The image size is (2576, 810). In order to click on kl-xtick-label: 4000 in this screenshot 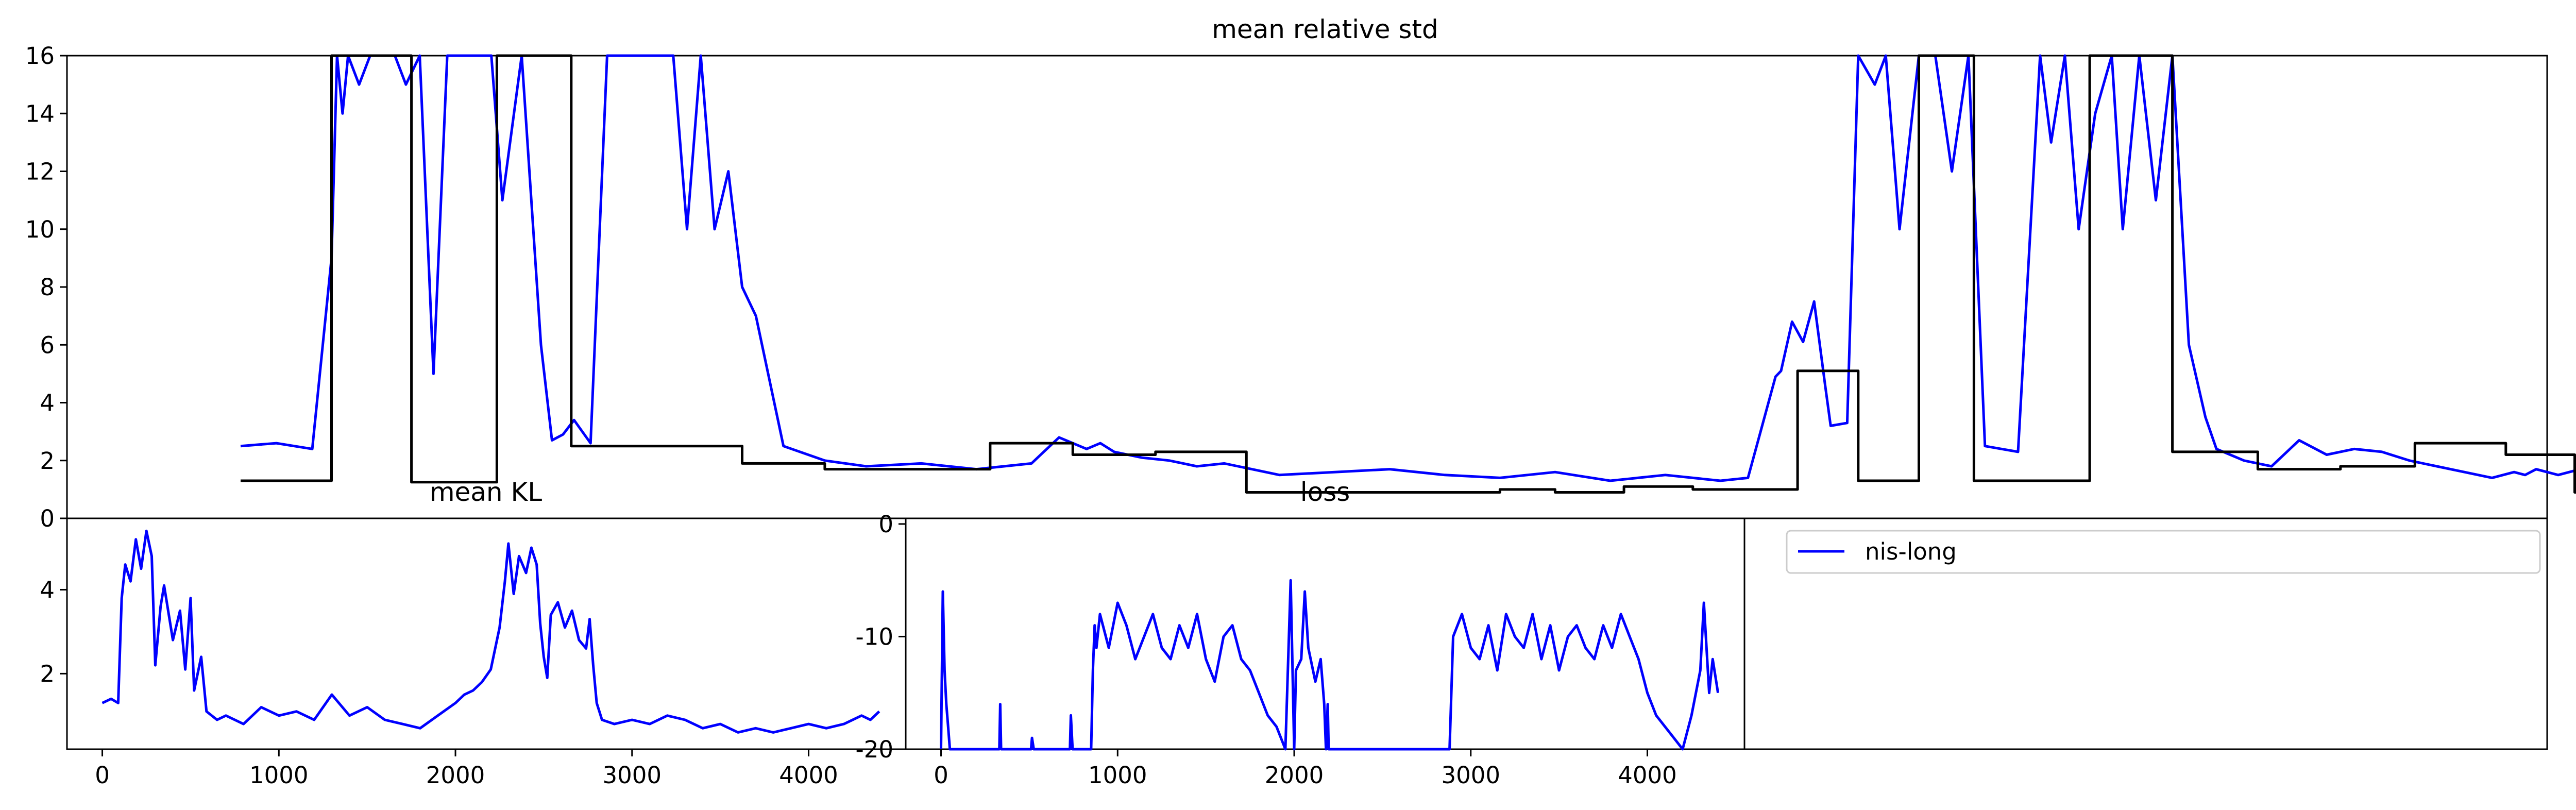, I will do `click(808, 775)`.